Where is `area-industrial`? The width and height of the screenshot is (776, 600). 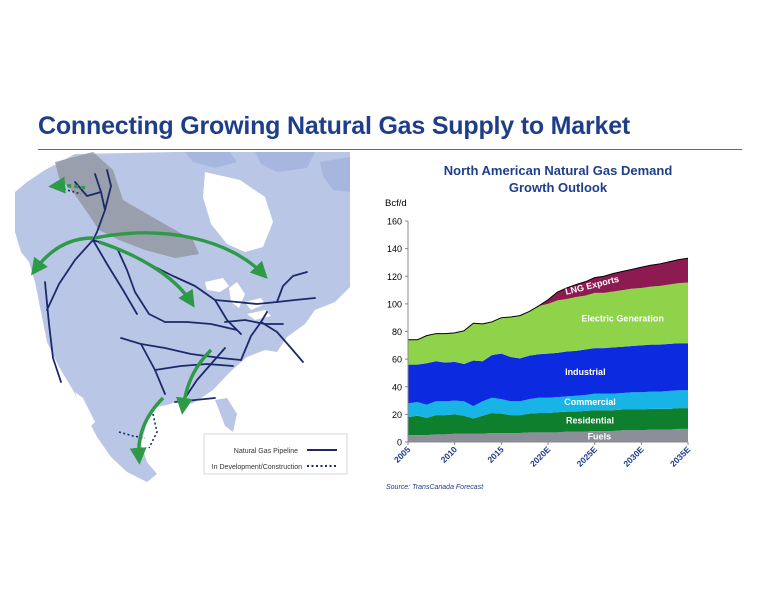
area-industrial is located at coordinates (548, 375).